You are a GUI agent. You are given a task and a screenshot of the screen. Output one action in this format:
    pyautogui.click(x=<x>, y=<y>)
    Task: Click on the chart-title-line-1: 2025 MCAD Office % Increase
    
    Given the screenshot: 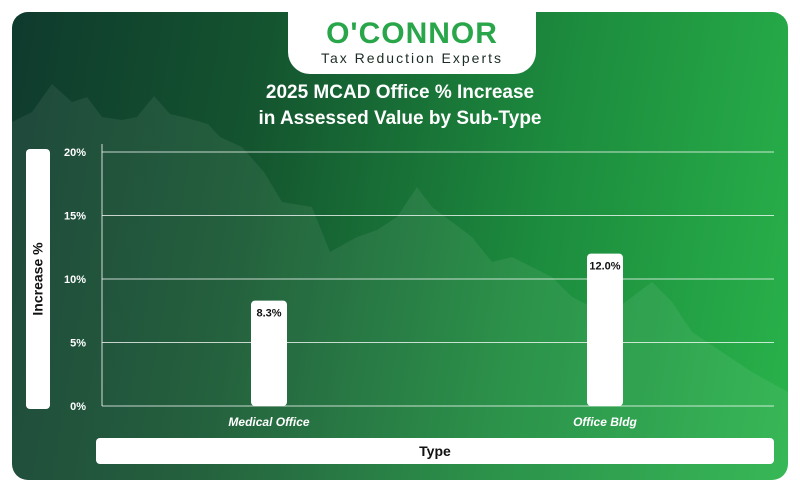 What is the action you would take?
    pyautogui.click(x=400, y=92)
    